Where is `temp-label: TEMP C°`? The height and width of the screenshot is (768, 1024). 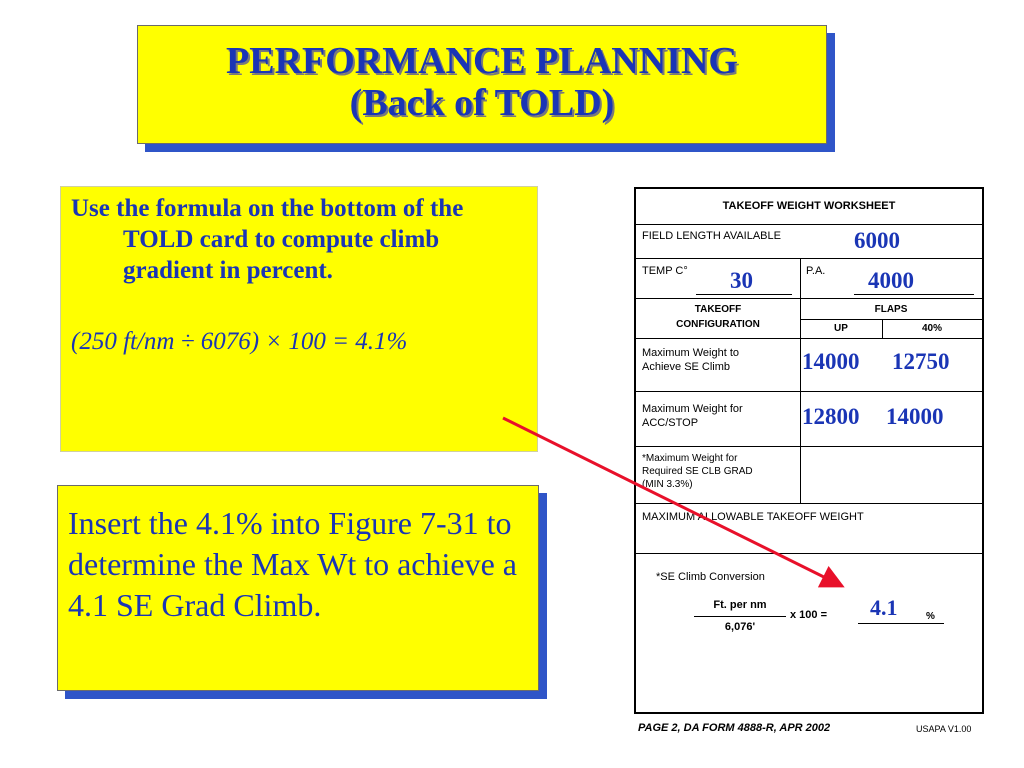 temp-label: TEMP C° is located at coordinates (665, 271).